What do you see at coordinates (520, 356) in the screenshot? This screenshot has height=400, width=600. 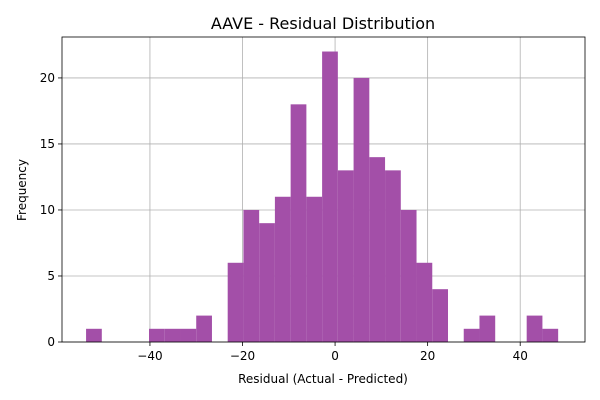 I see `x-tick-label: 40` at bounding box center [520, 356].